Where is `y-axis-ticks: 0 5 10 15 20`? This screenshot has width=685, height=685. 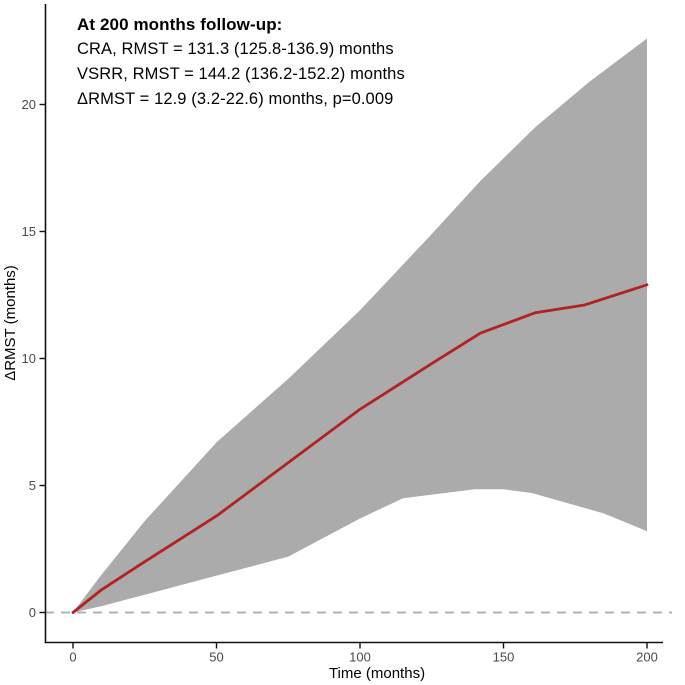 y-axis-ticks: 0 5 10 15 20 is located at coordinates (34, 358).